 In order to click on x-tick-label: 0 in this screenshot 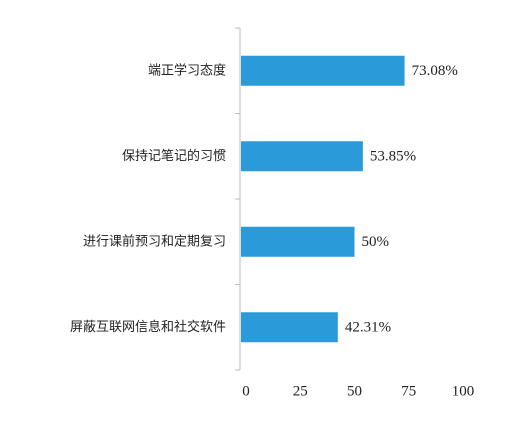, I will do `click(246, 391)`.